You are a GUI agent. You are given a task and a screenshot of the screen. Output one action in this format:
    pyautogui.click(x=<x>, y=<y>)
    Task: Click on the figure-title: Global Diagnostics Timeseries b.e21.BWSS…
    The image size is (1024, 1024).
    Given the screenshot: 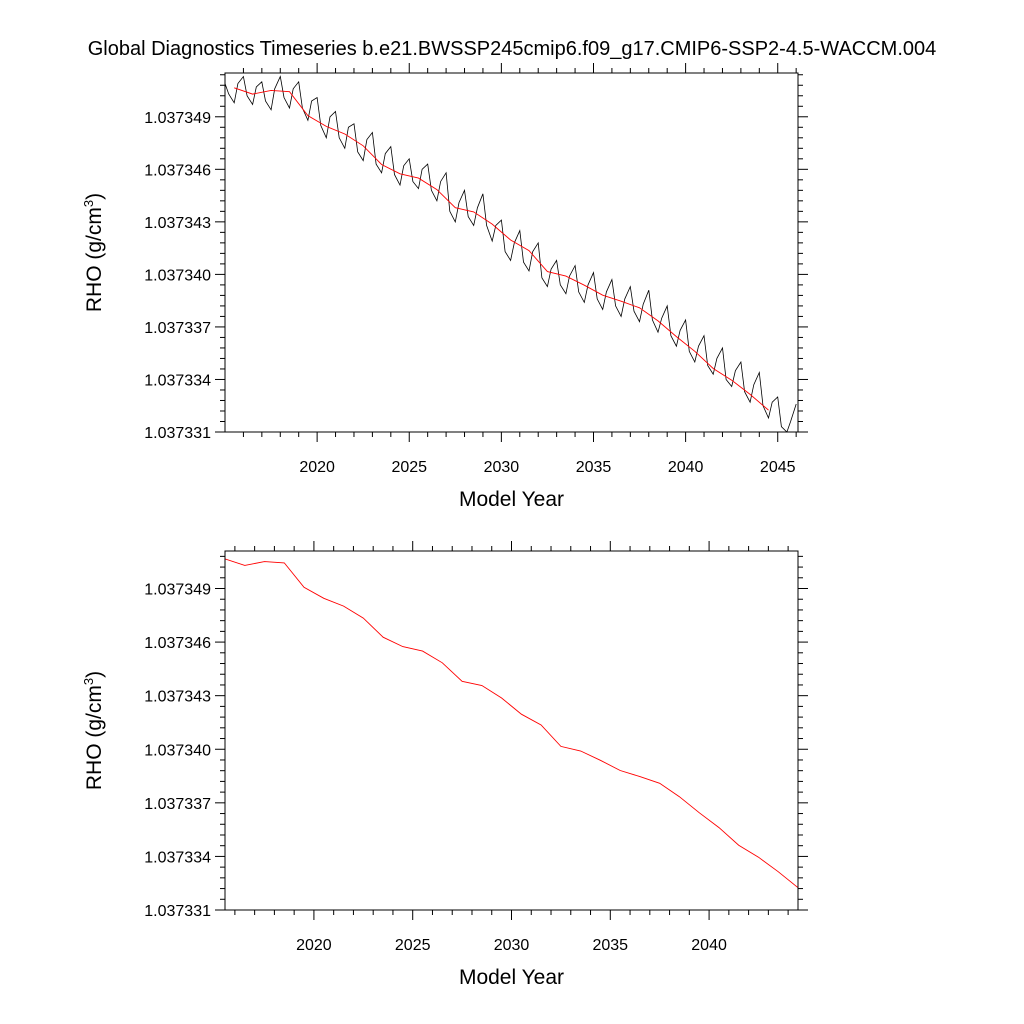 What is the action you would take?
    pyautogui.click(x=512, y=49)
    